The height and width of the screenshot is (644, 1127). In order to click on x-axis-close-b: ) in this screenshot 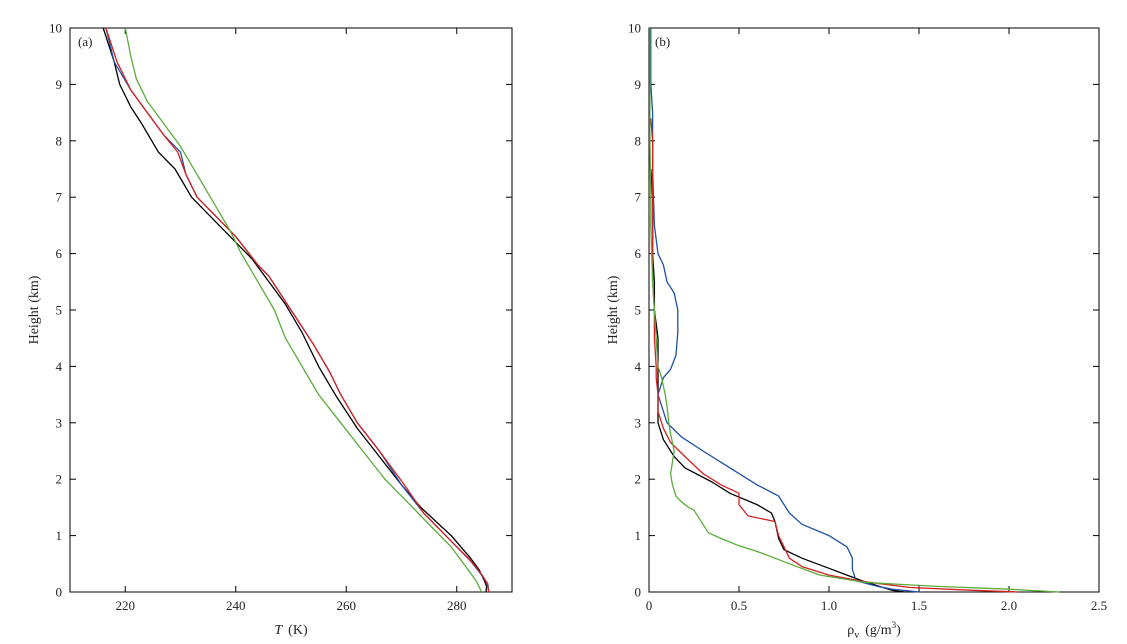, I will do `click(898, 630)`.